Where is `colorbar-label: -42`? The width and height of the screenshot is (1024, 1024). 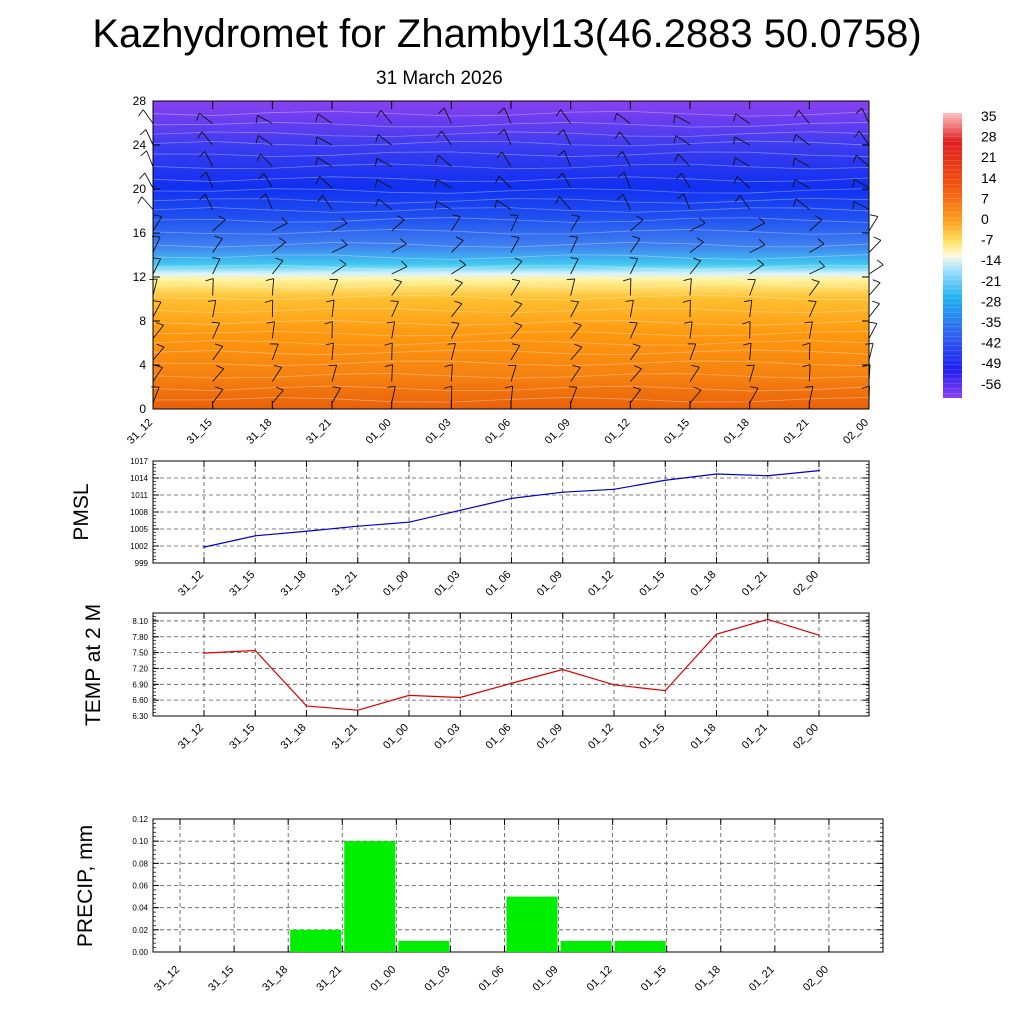 colorbar-label: -42 is located at coordinates (991, 343).